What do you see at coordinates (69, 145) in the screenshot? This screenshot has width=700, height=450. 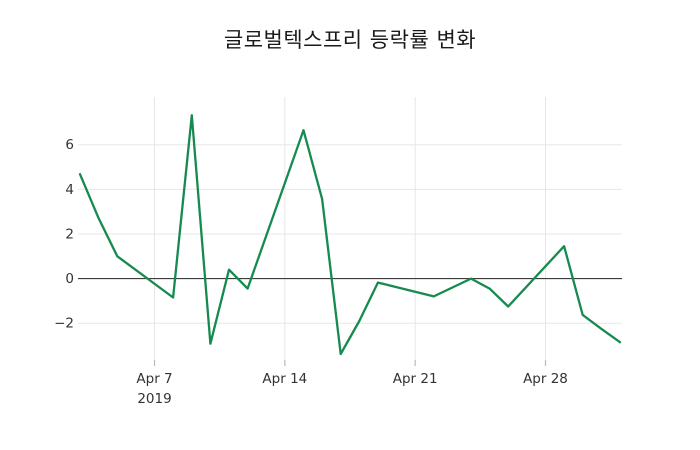 I see `y-tick-label: 6` at bounding box center [69, 145].